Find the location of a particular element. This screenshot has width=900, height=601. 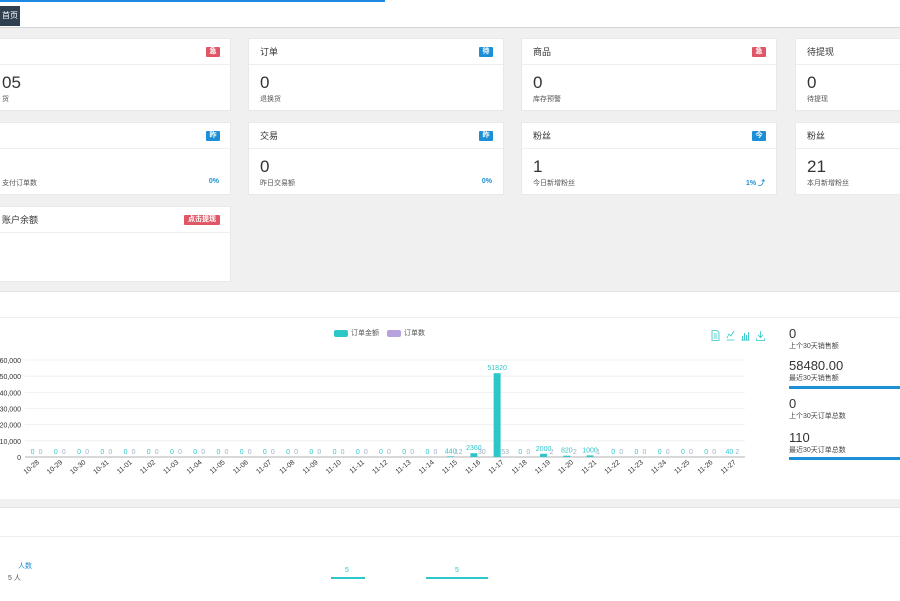

stat-recent-30-sales: 58480.00 最近30天销售额 is located at coordinates (844, 370).